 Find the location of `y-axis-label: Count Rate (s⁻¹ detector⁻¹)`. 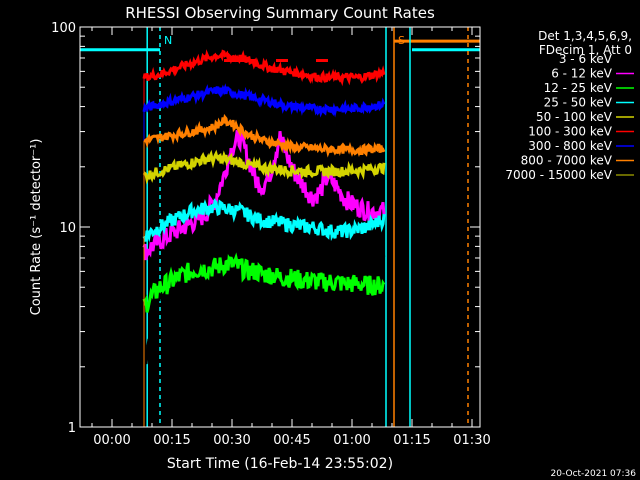

y-axis-label: Count Rate (s⁻¹ detector⁻¹) is located at coordinates (36, 227).